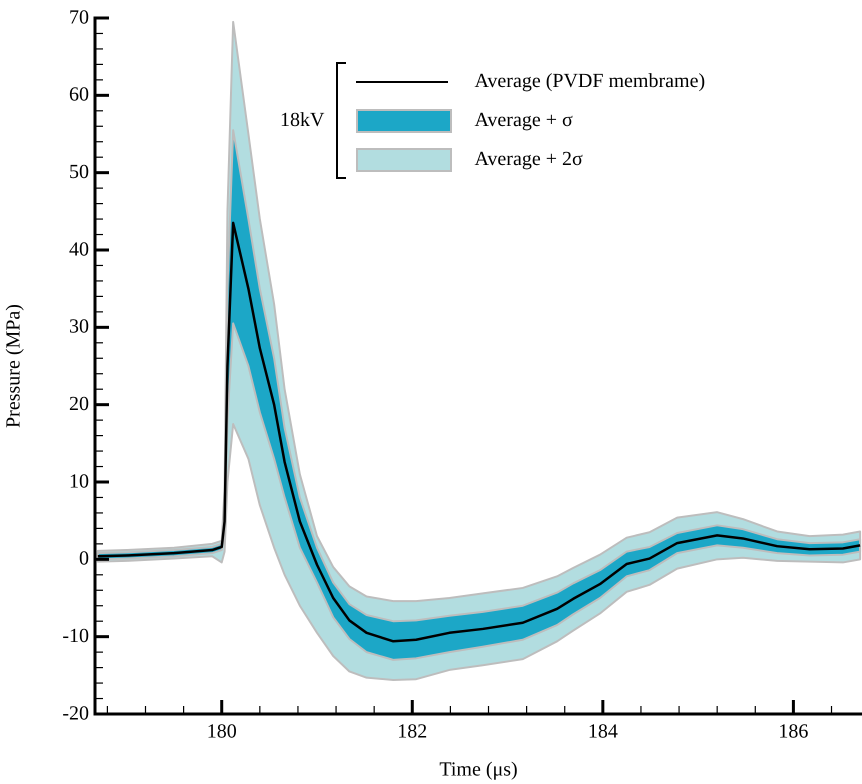  Describe the element at coordinates (221, 731) in the screenshot. I see `x-tick-label: 180` at that location.